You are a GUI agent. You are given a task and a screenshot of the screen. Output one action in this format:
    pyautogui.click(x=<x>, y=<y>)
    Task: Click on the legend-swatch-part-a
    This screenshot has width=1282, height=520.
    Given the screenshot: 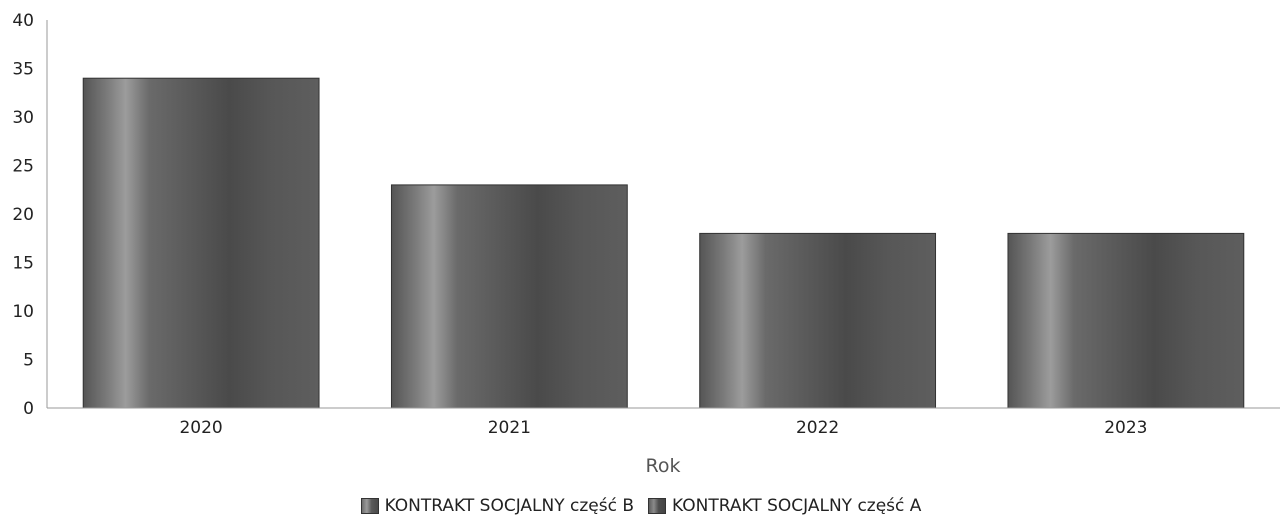 What is the action you would take?
    pyautogui.click(x=657, y=506)
    